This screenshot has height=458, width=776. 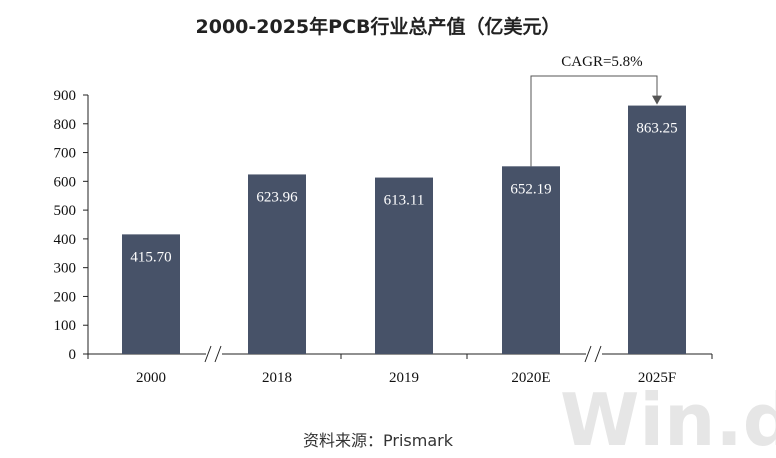 I want to click on y-tick-label: 400, so click(x=65, y=240).